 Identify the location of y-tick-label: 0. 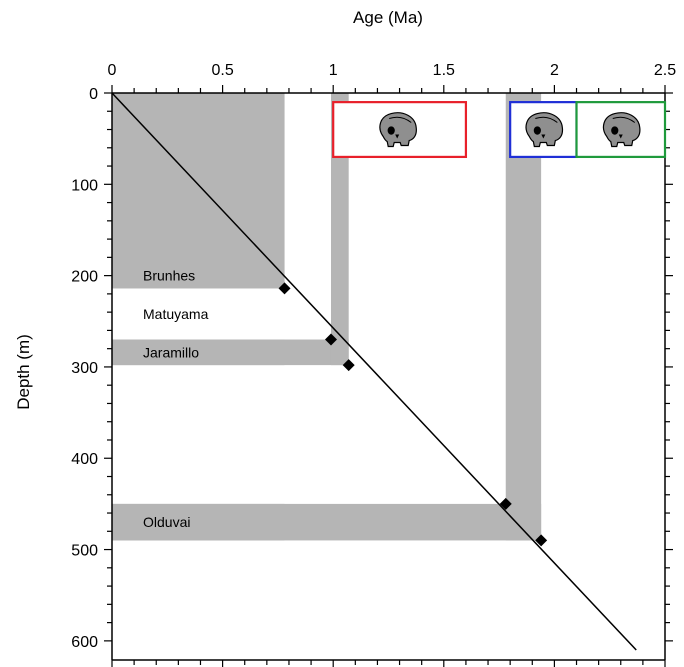
(93, 94).